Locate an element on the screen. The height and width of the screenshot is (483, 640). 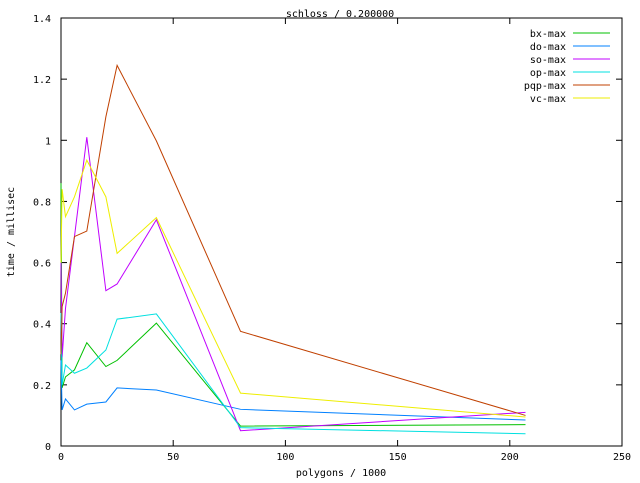
x-tick-label: 200 is located at coordinates (510, 457).